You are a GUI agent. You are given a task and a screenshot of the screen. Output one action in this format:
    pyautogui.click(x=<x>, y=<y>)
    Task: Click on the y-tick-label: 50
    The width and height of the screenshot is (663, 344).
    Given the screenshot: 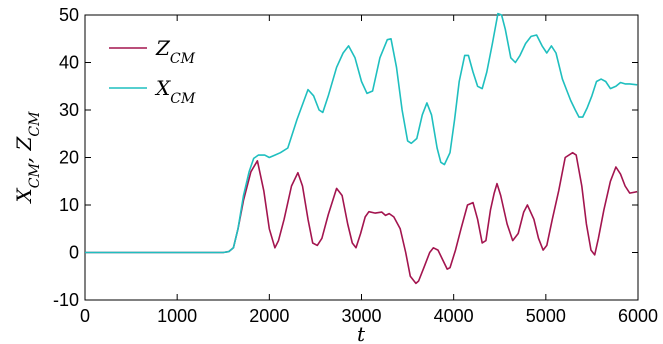 What is the action you would take?
    pyautogui.click(x=69, y=15)
    